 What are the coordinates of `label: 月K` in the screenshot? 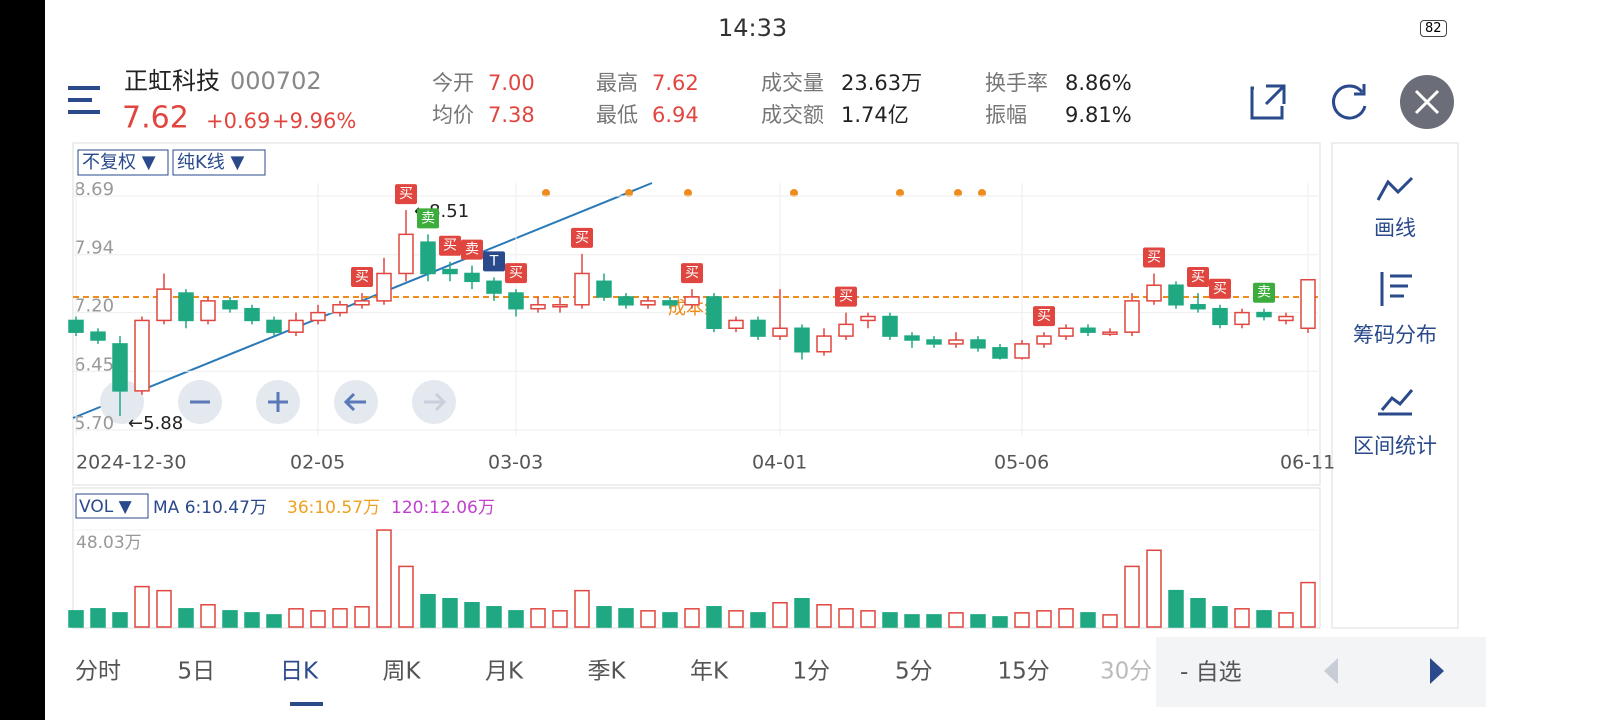 It's located at (504, 672).